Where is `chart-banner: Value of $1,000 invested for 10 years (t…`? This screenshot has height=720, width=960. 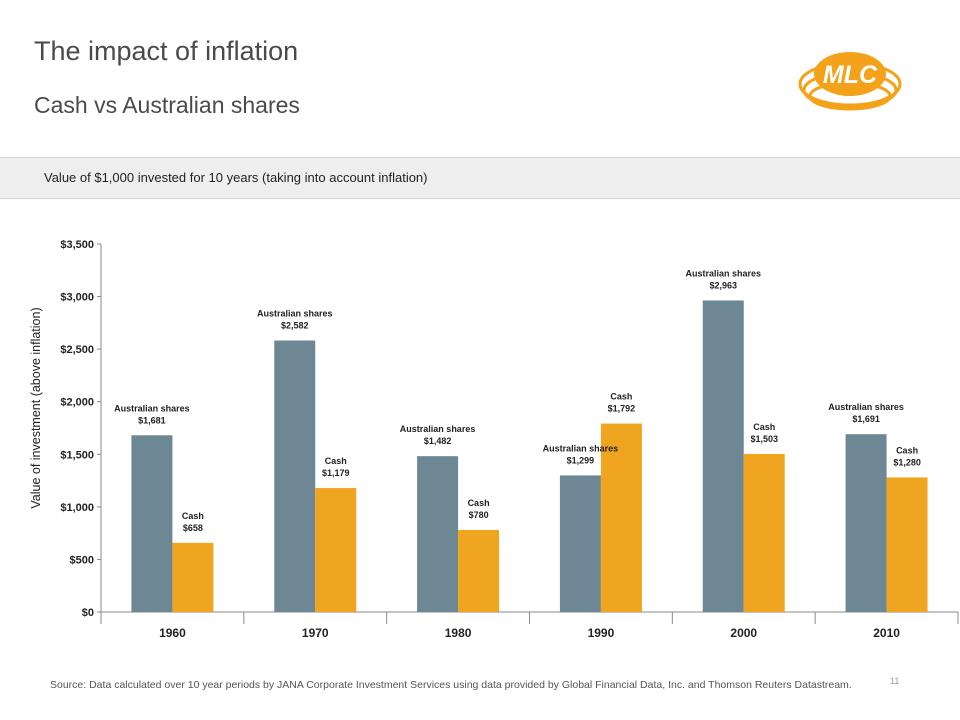 chart-banner: Value of $1,000 invested for 10 years (t… is located at coordinates (480, 178).